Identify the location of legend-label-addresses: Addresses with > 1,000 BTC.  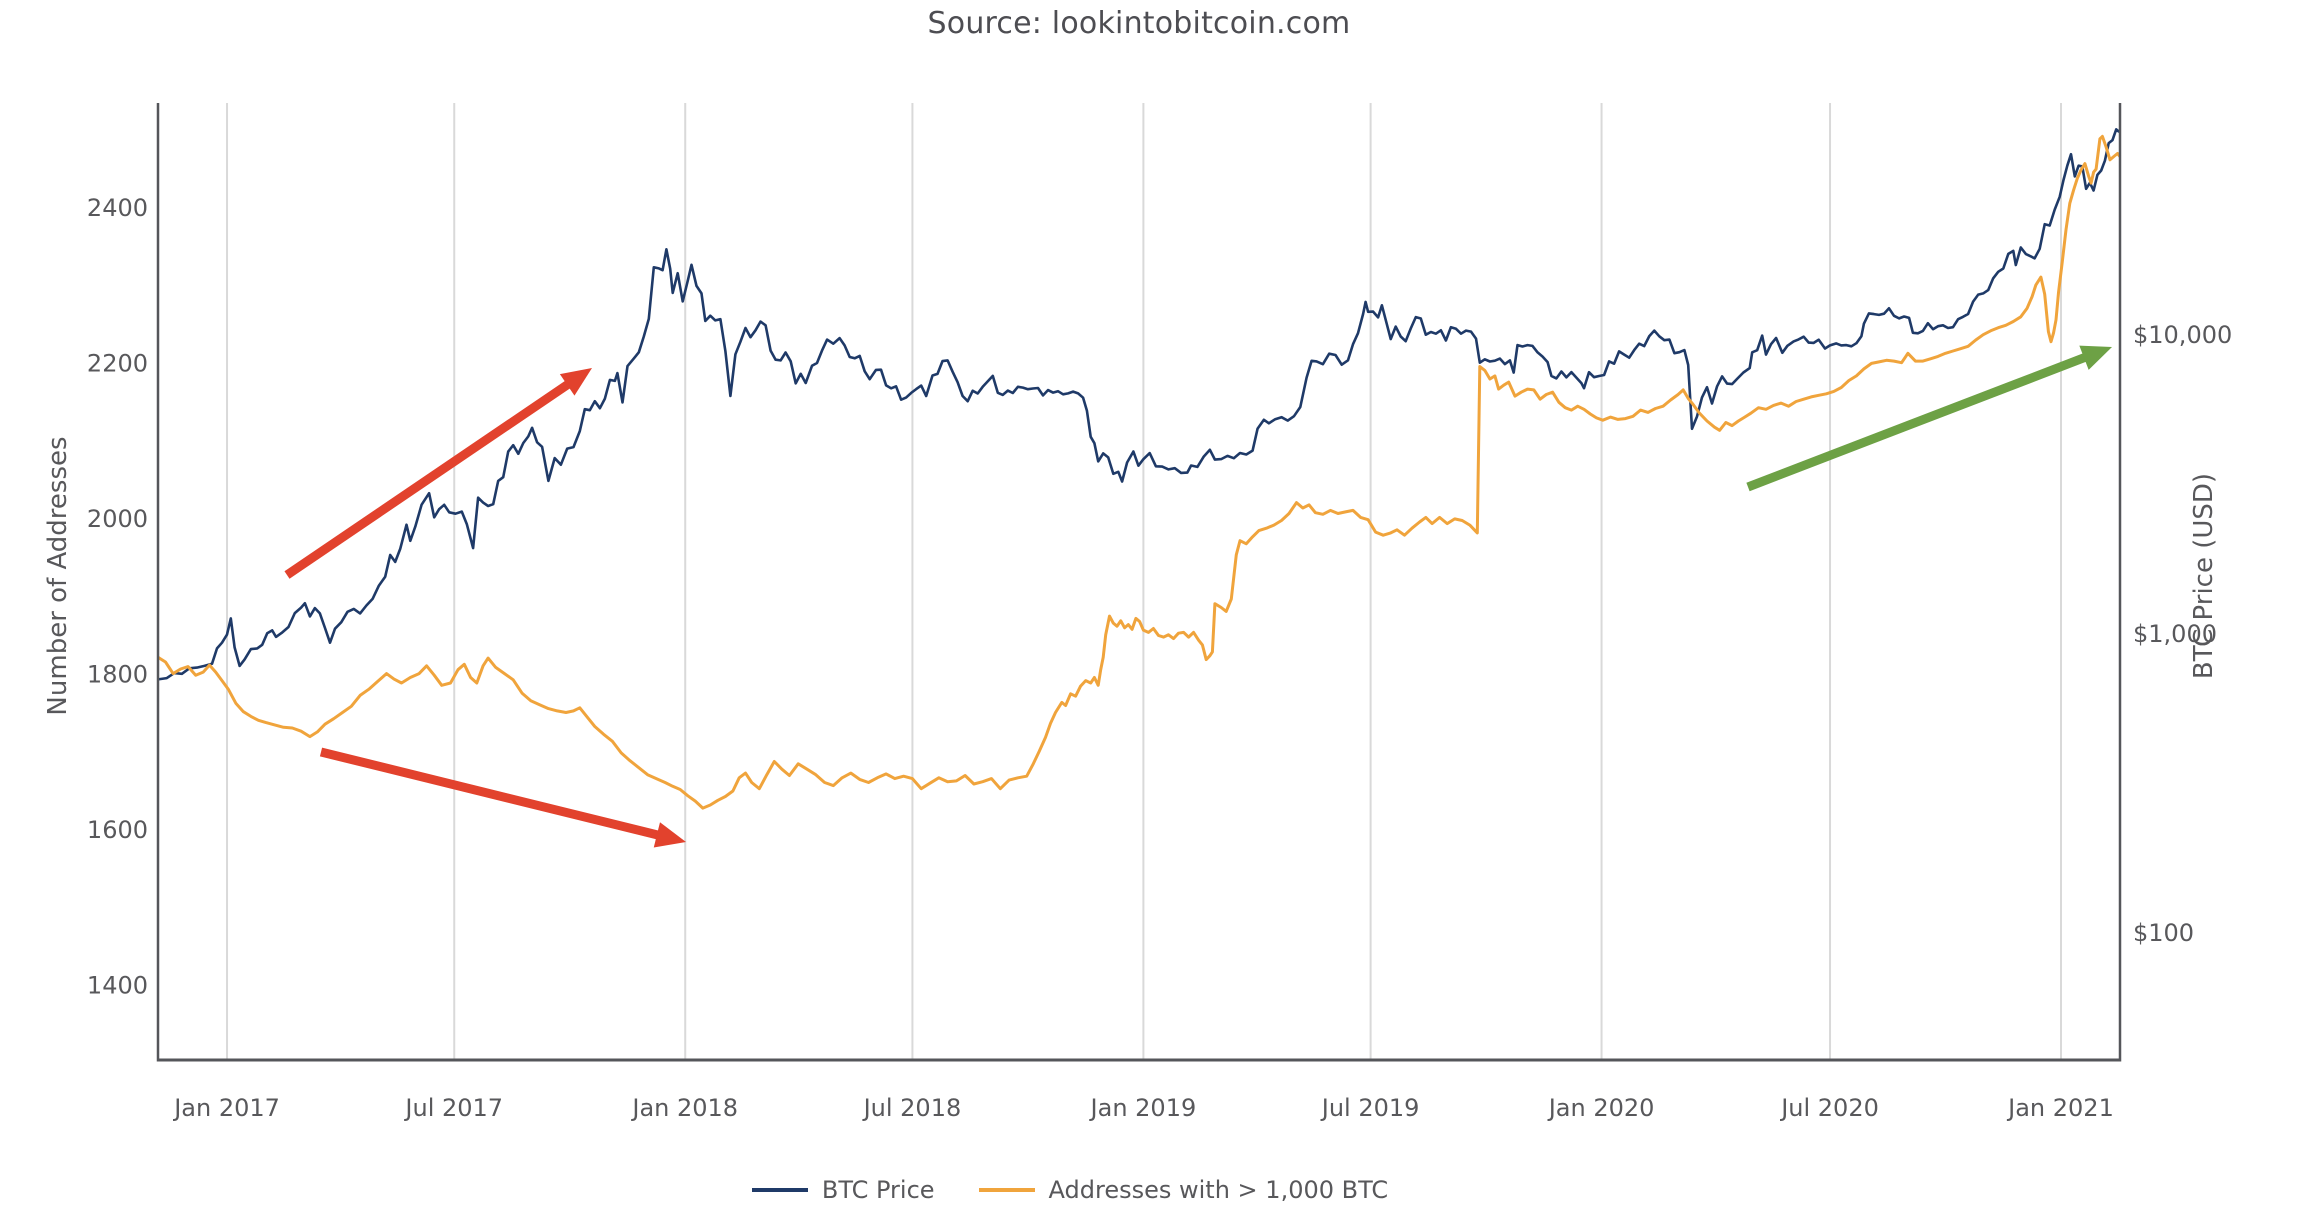
(1218, 1190).